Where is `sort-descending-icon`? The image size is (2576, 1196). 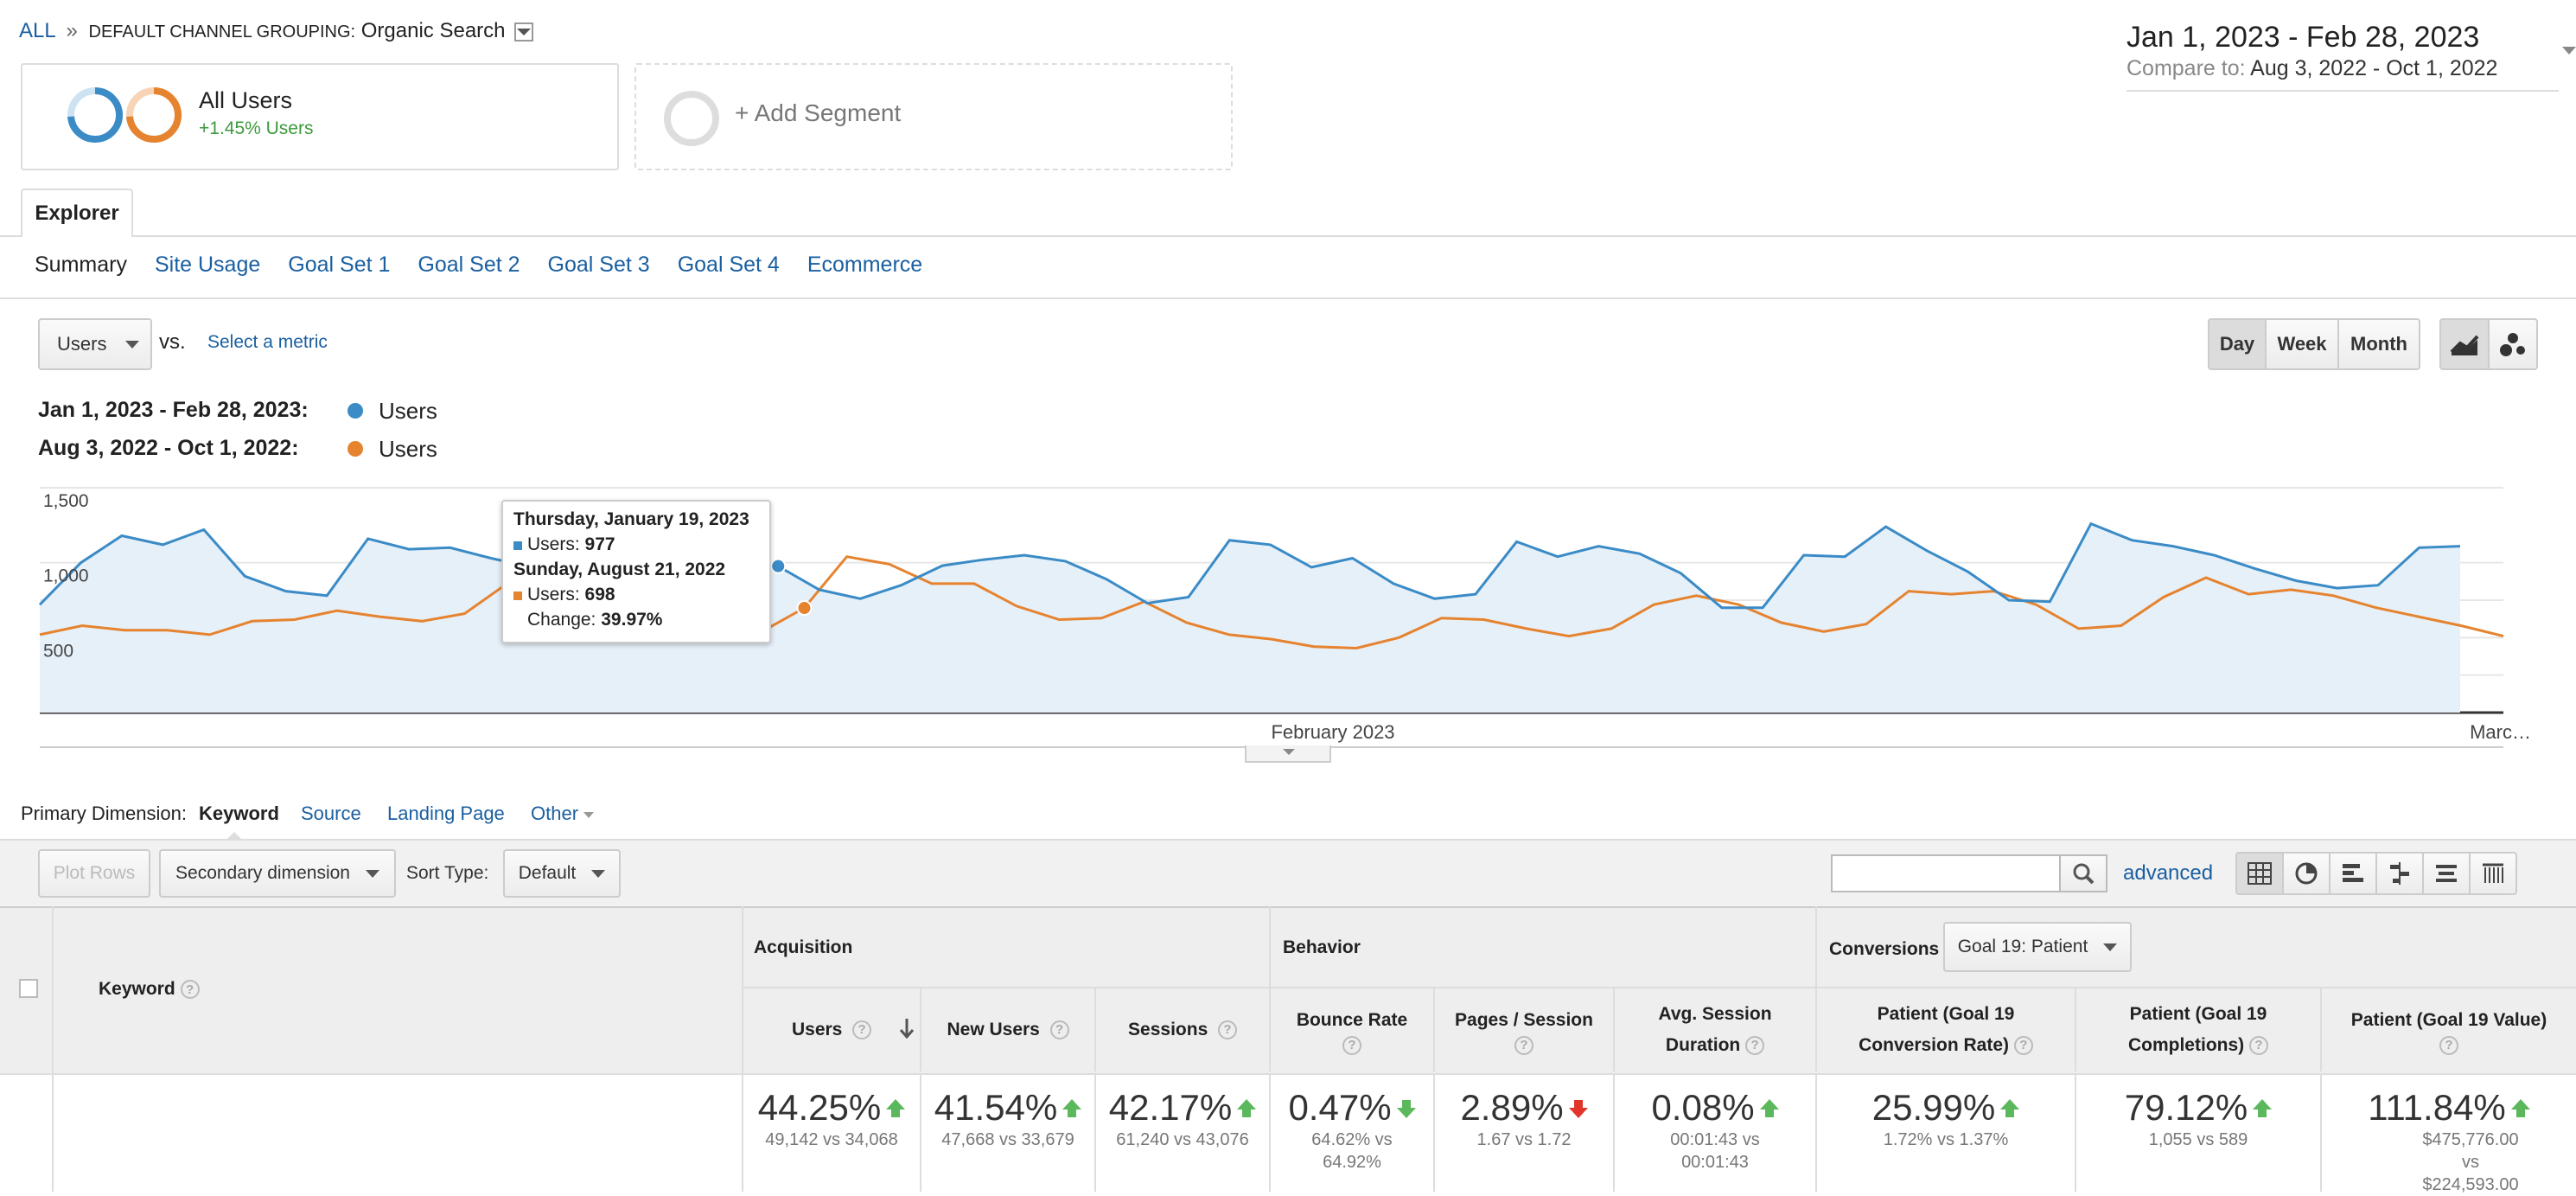 sort-descending-icon is located at coordinates (907, 1029).